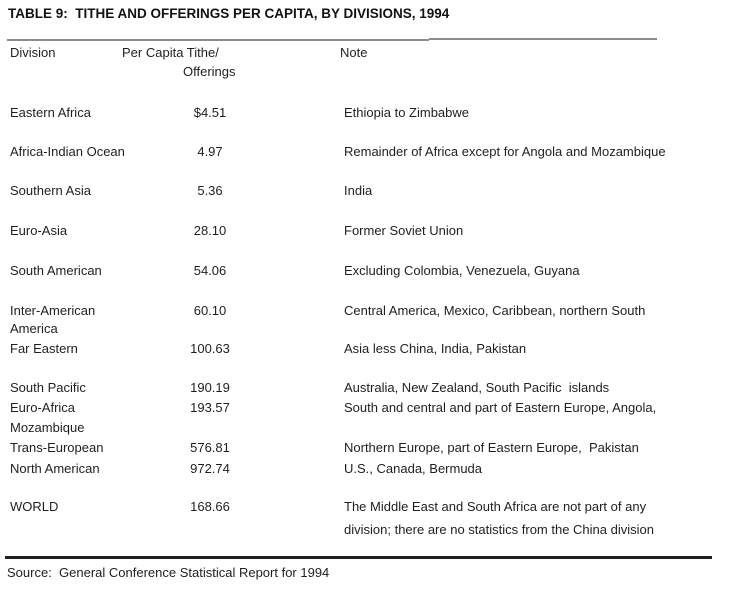  What do you see at coordinates (210, 270) in the screenshot?
I see `value-cell: 54.06` at bounding box center [210, 270].